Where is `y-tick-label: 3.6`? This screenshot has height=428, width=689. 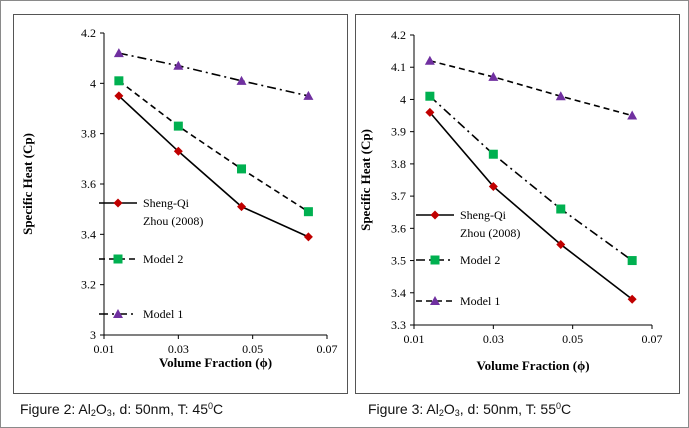
y-tick-label: 3.6 is located at coordinates (88, 184).